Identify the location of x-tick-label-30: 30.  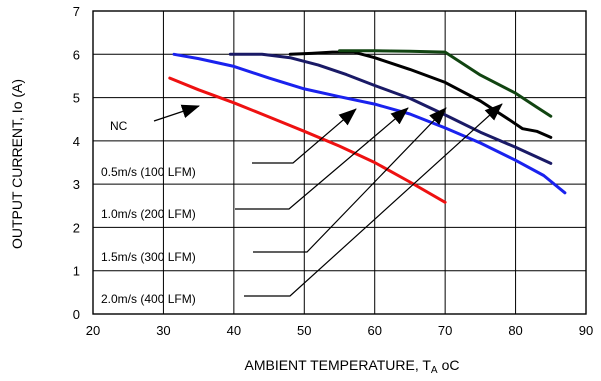
(163, 330).